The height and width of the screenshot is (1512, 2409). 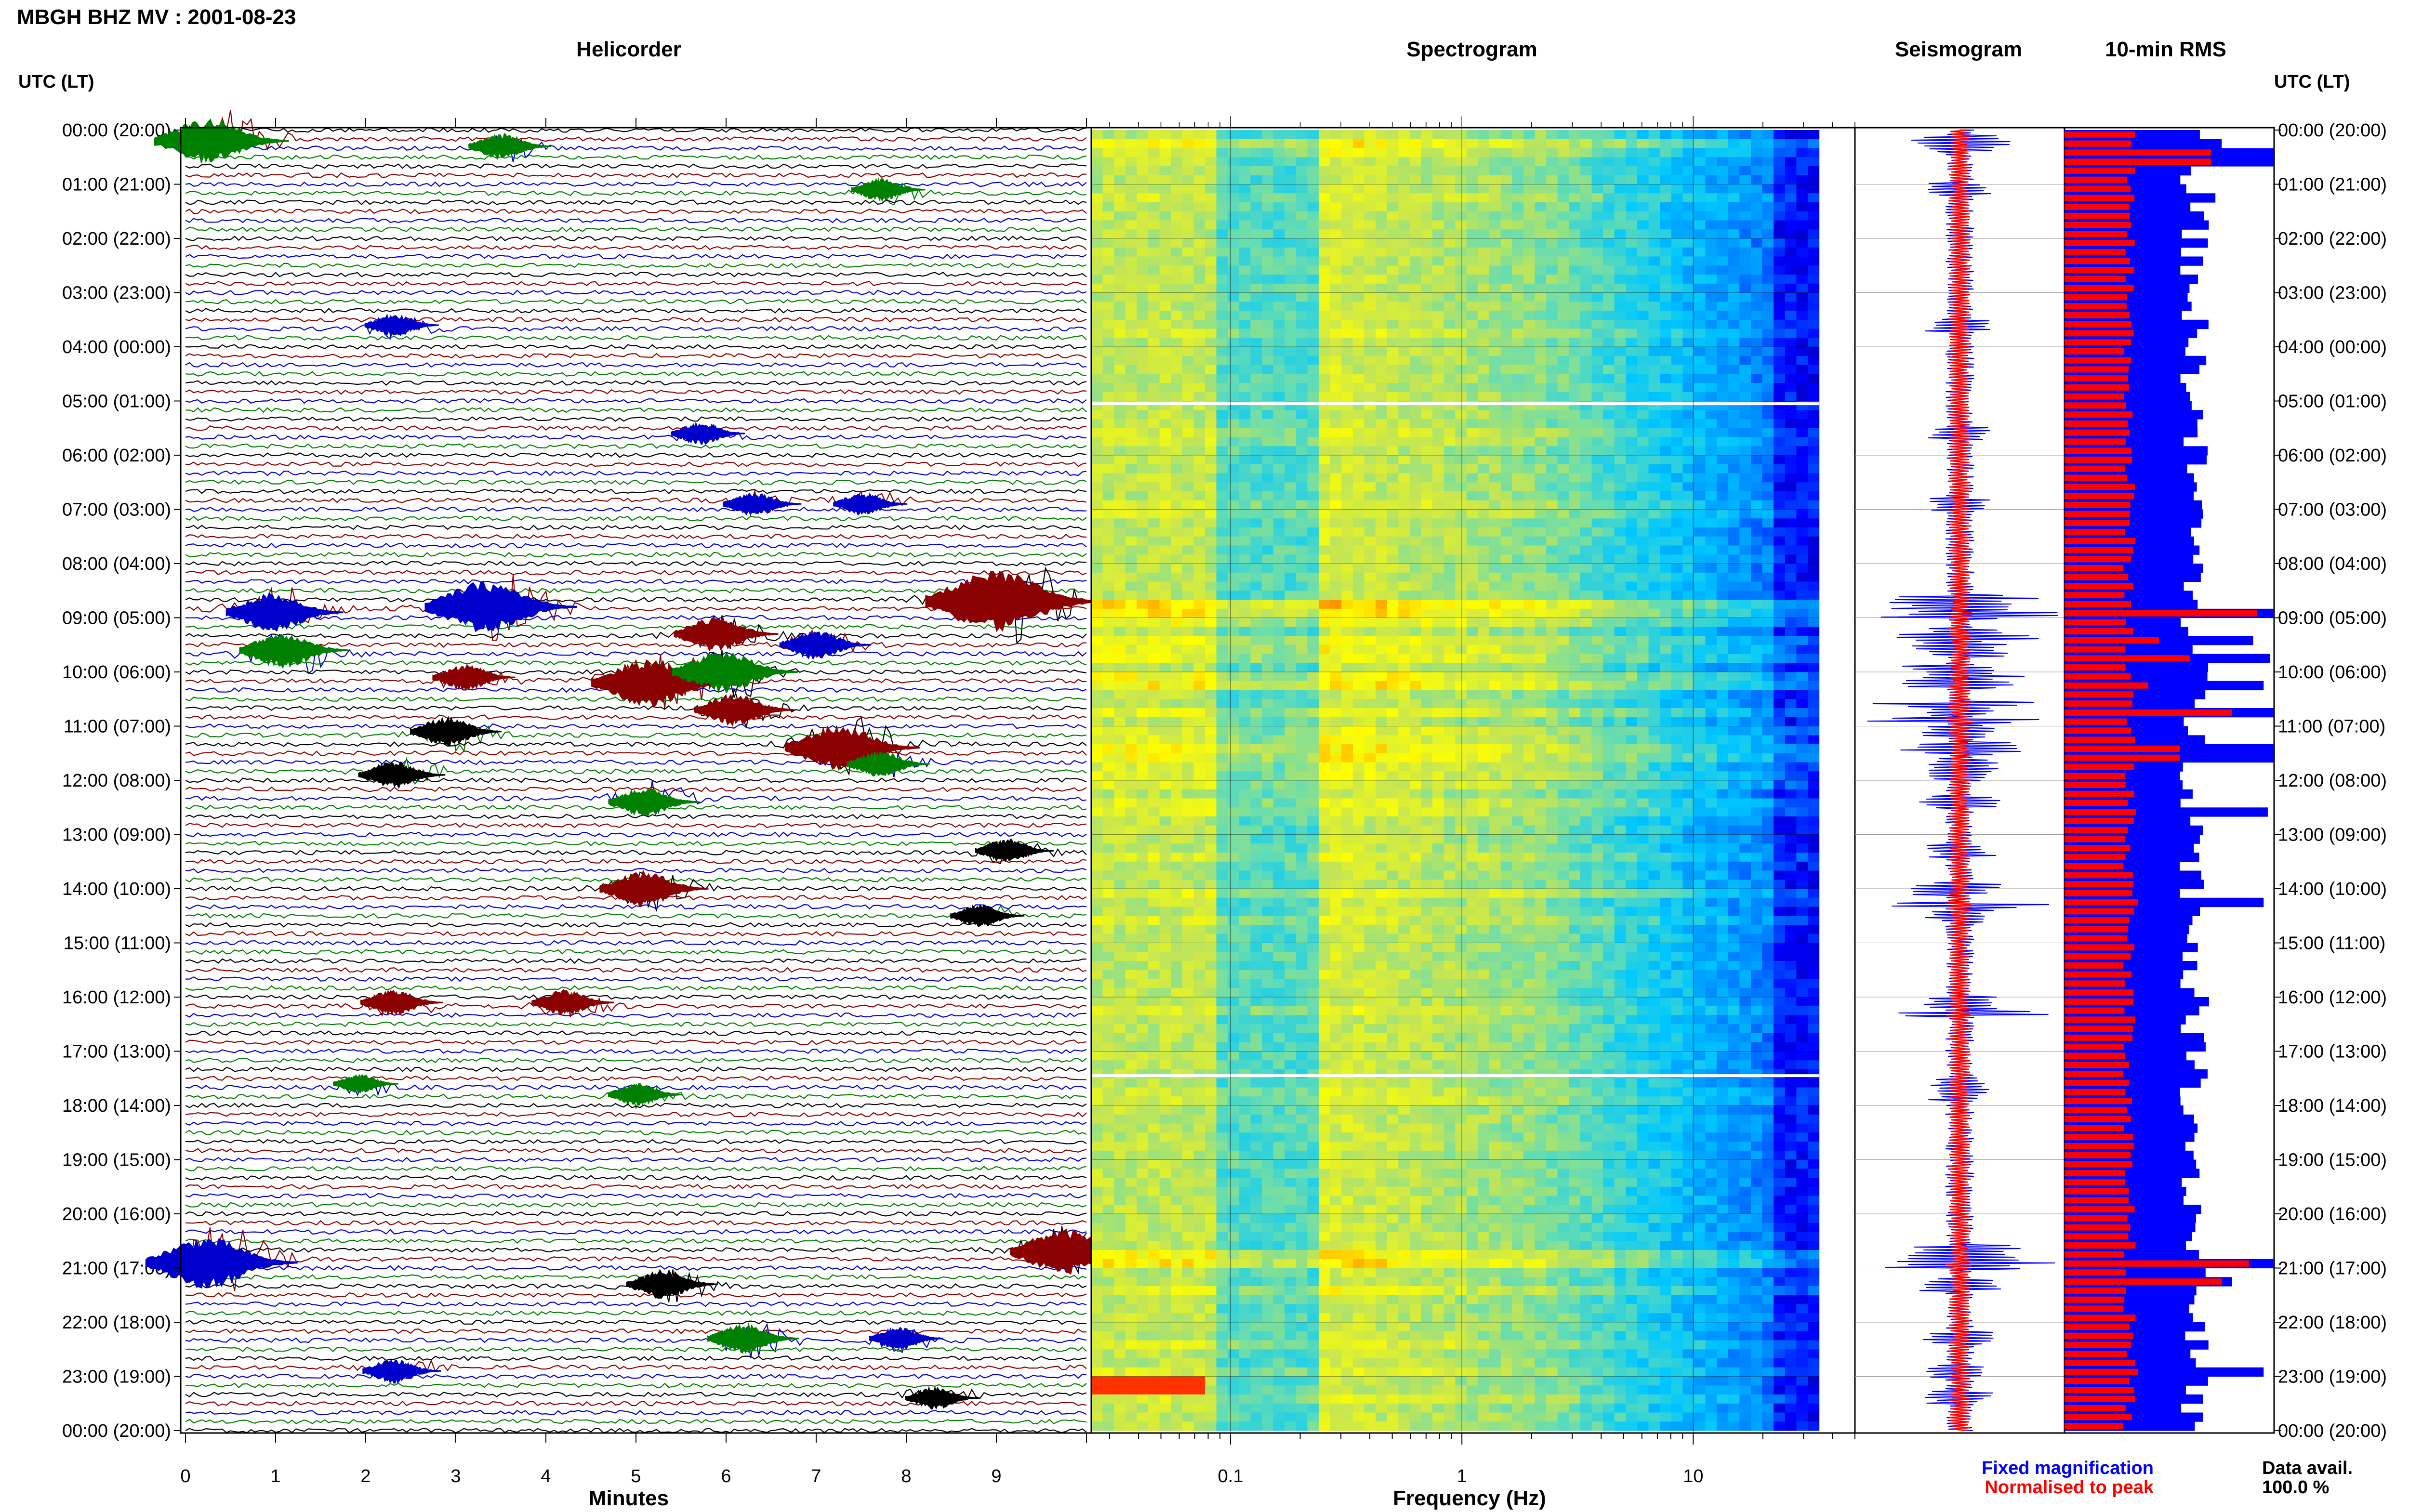 What do you see at coordinates (117, 727) in the screenshot?
I see `y-tick-label-left: 11:00 (07:00)` at bounding box center [117, 727].